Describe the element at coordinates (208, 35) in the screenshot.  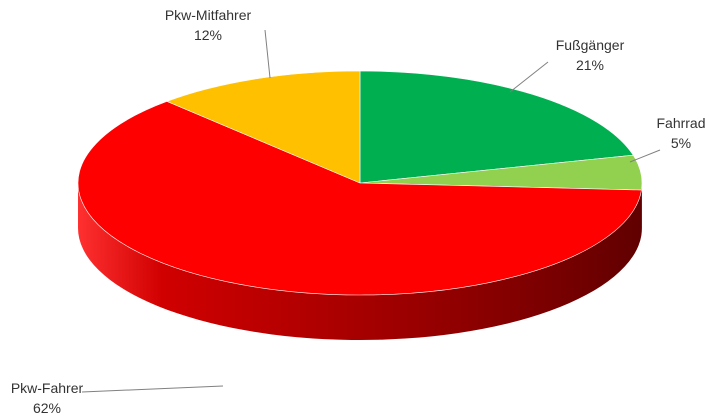
I see `slice-percent-label: 12%` at that location.